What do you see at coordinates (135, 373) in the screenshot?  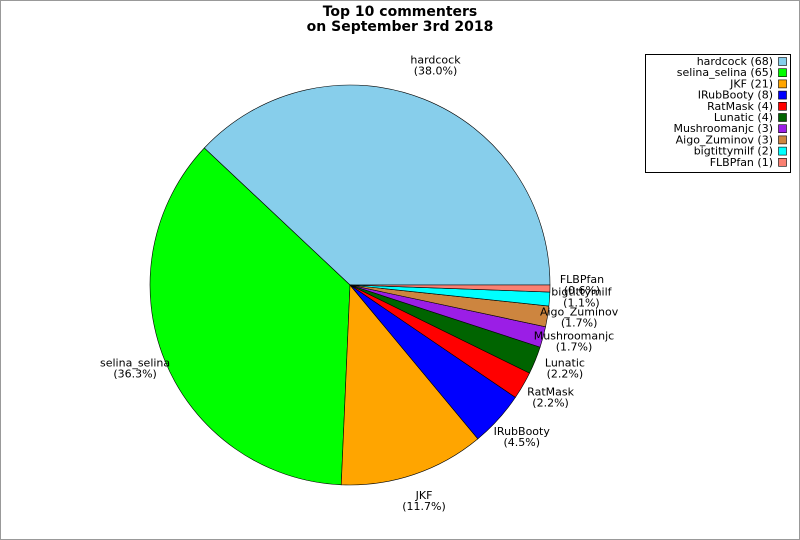 I see `slice-percent: (36.3%)` at bounding box center [135, 373].